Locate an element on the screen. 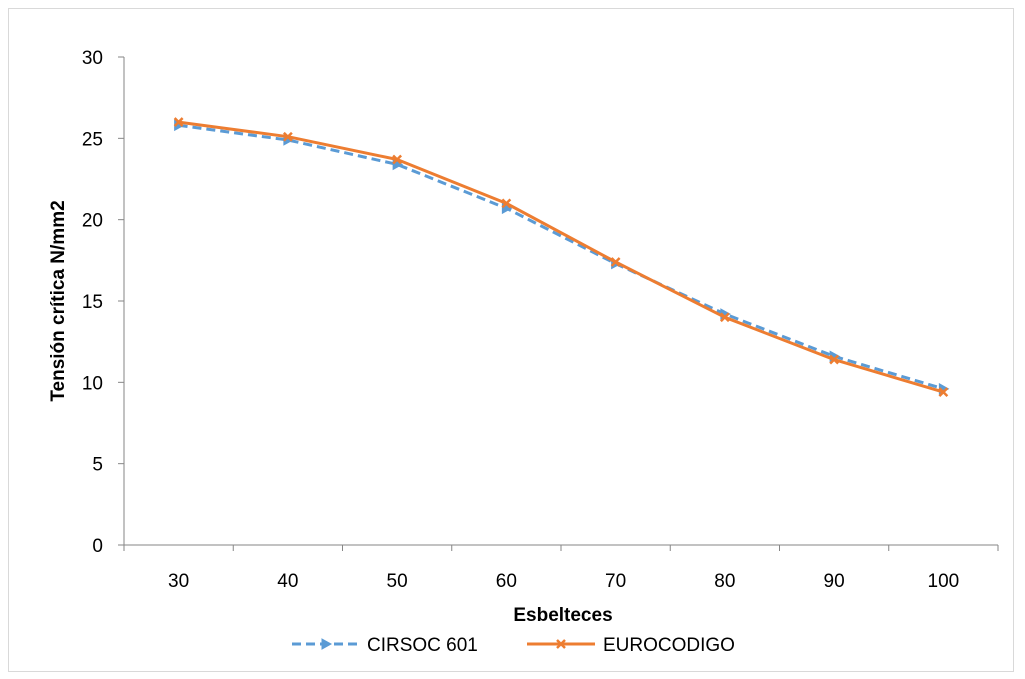 The width and height of the screenshot is (1025, 679). x-axis-title: Esbelteces is located at coordinates (562, 615).